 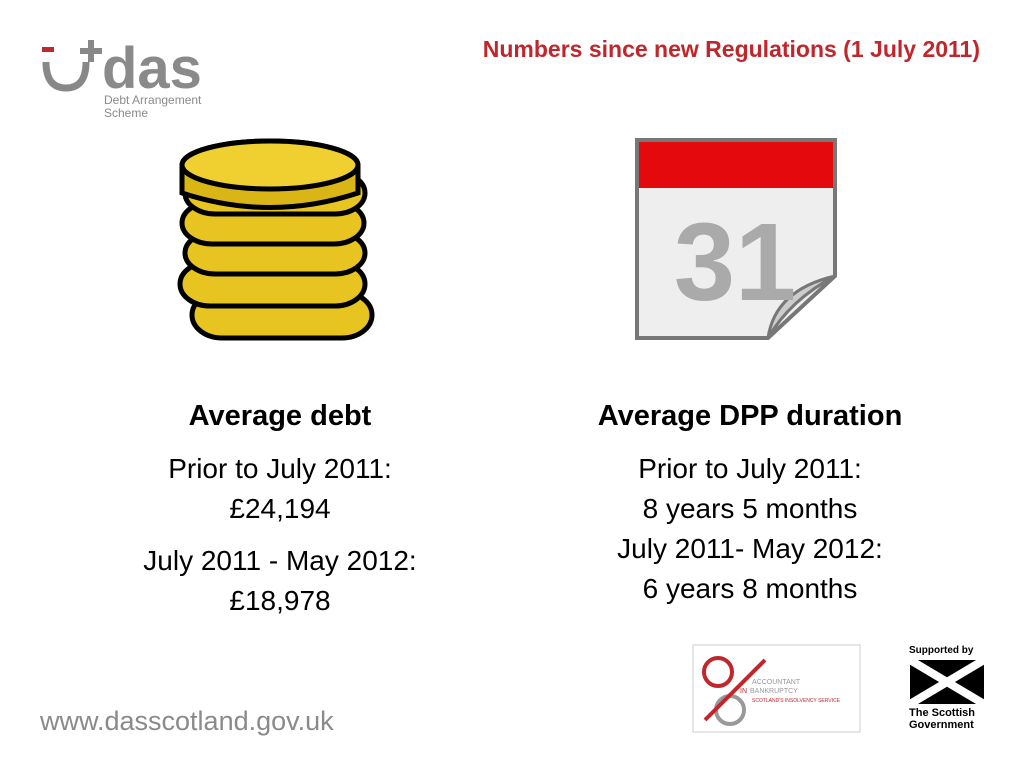 I want to click on footer-url: www.dasscotland.gov.uk, so click(x=186, y=721).